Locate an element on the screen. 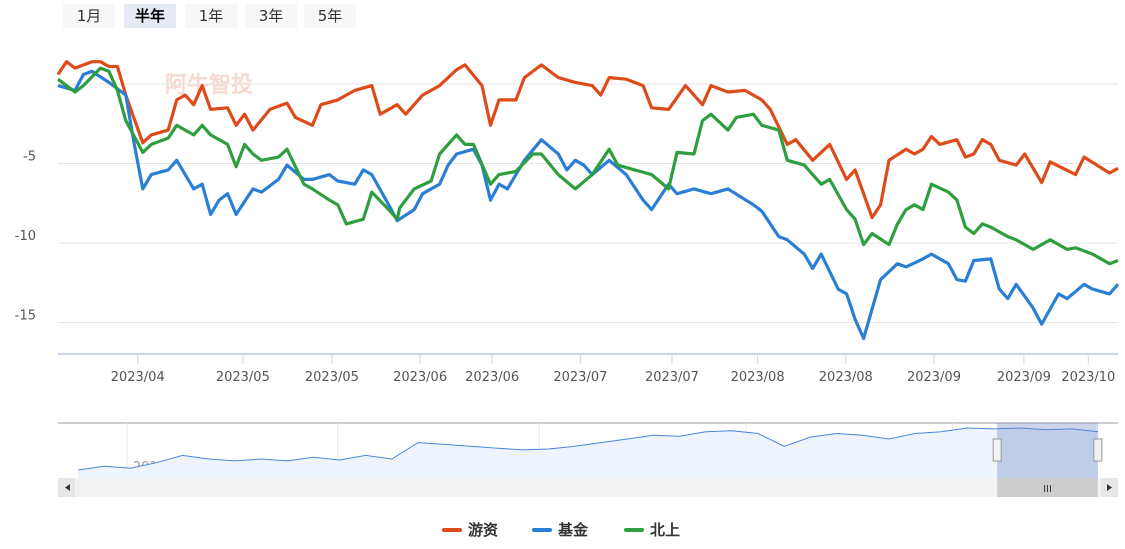  range-button-1m: 1月 is located at coordinates (89, 16).